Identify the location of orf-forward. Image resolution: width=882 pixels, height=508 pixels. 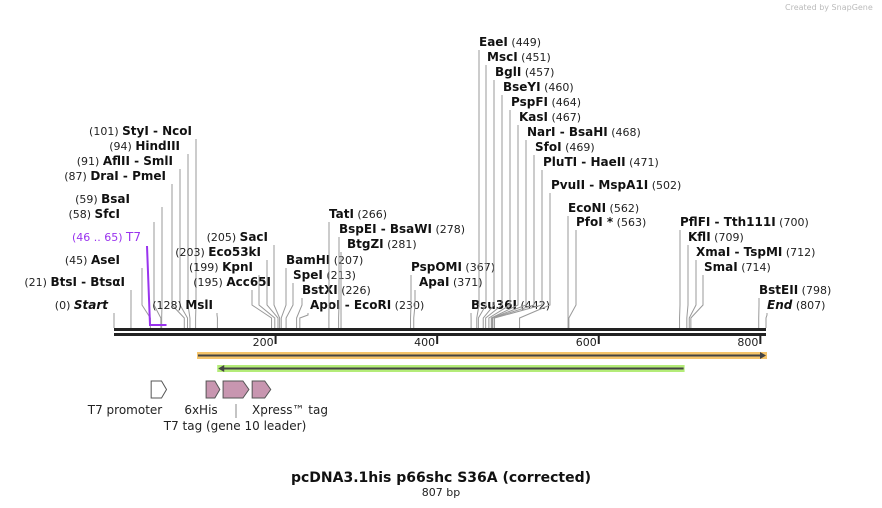
(482, 355).